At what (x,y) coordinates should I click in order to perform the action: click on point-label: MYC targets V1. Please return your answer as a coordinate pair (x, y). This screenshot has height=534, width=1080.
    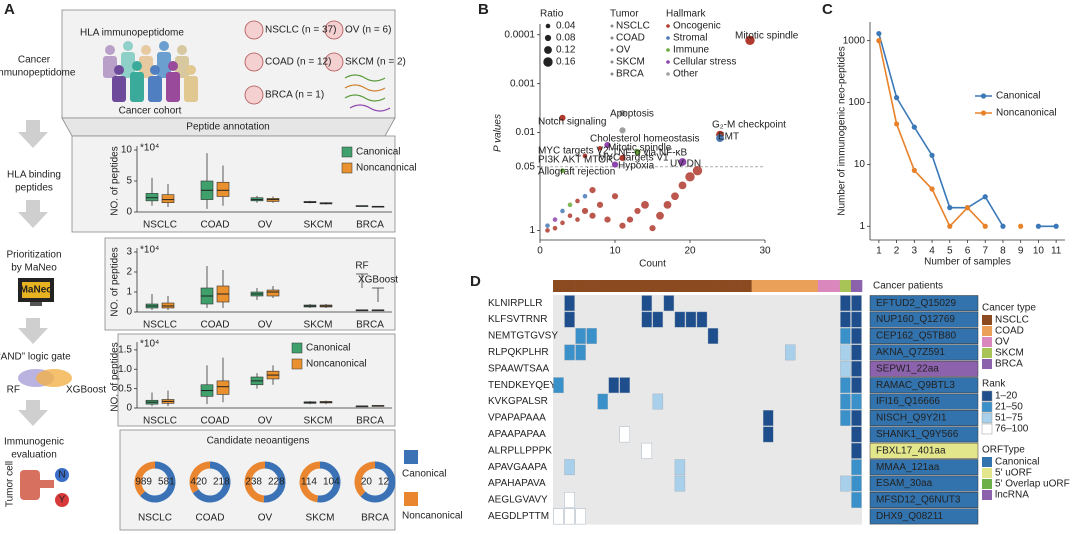
    Looking at the image, I should click on (633, 158).